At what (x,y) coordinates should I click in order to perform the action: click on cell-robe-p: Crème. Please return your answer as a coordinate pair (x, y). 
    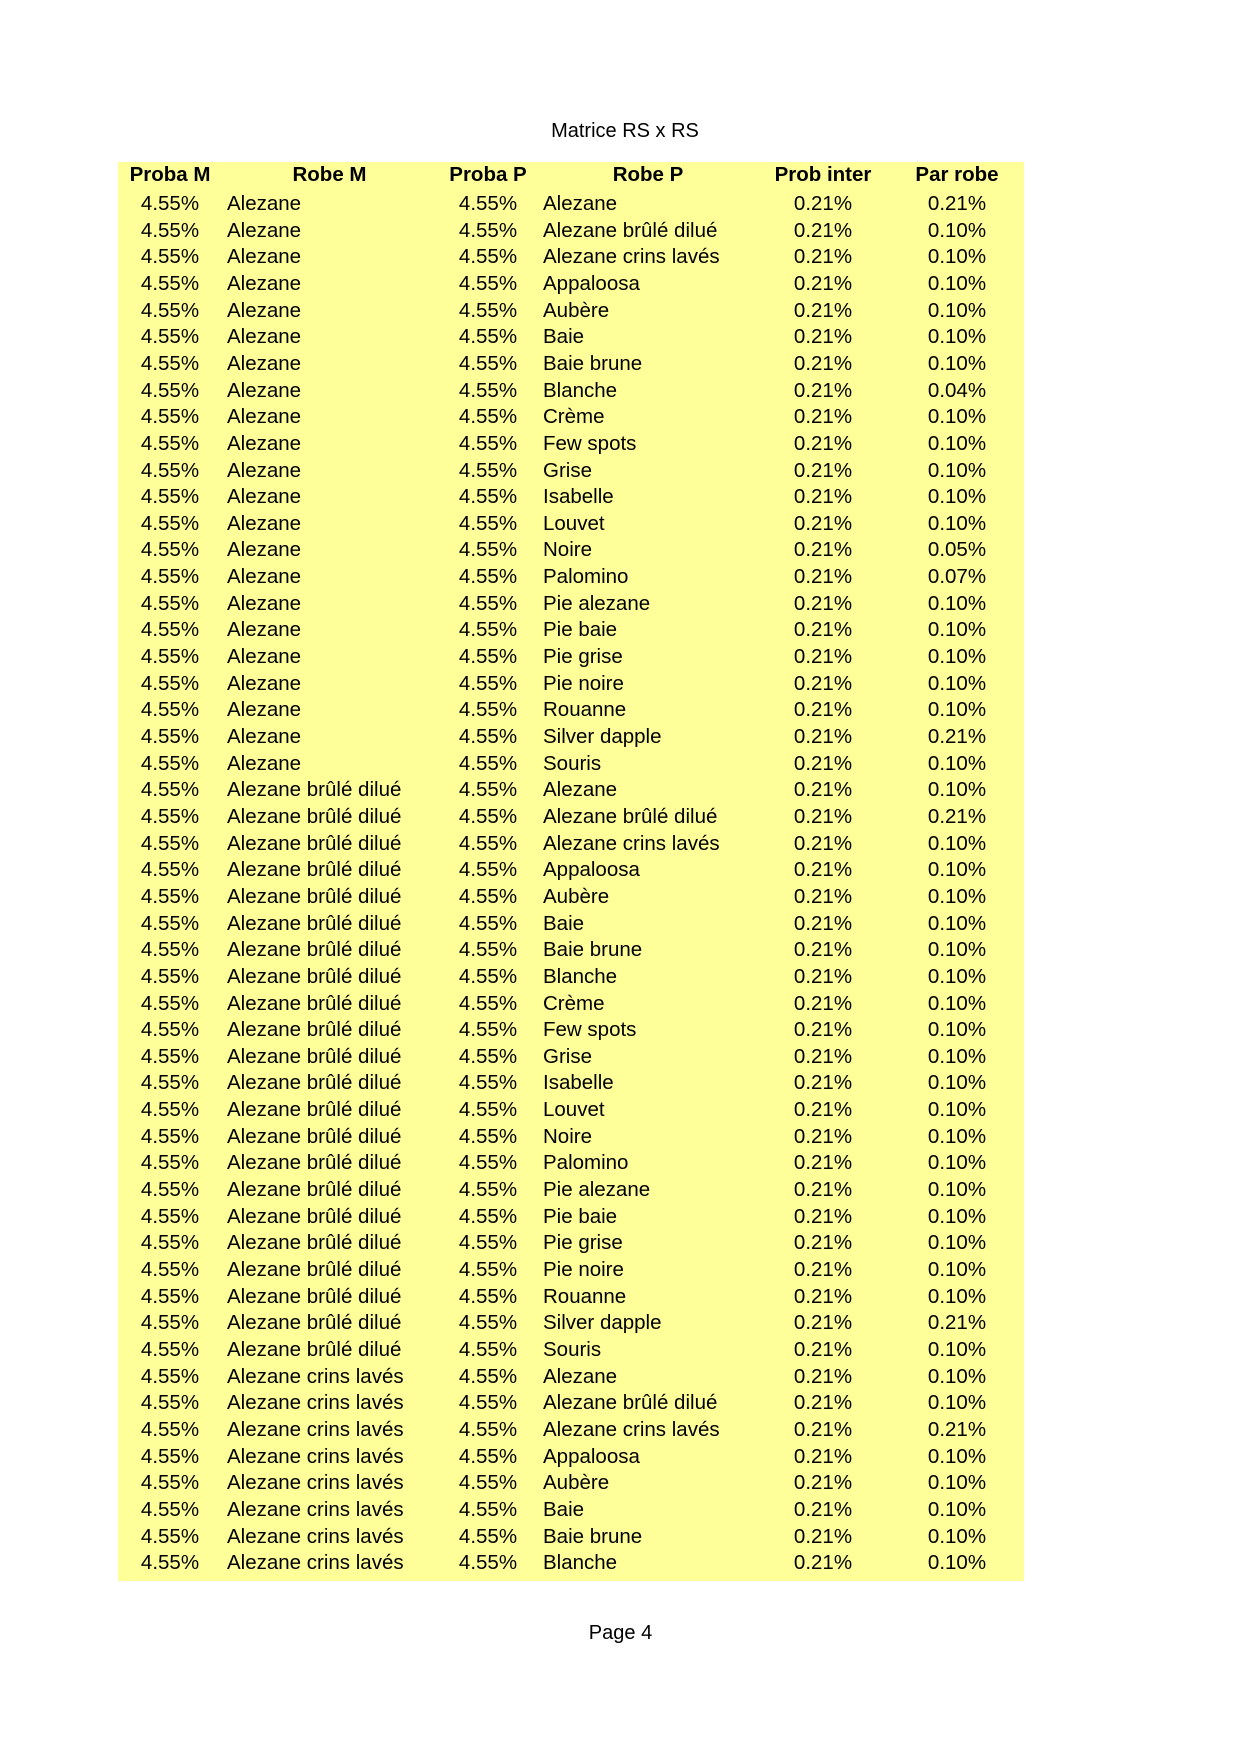
    Looking at the image, I should click on (574, 1003).